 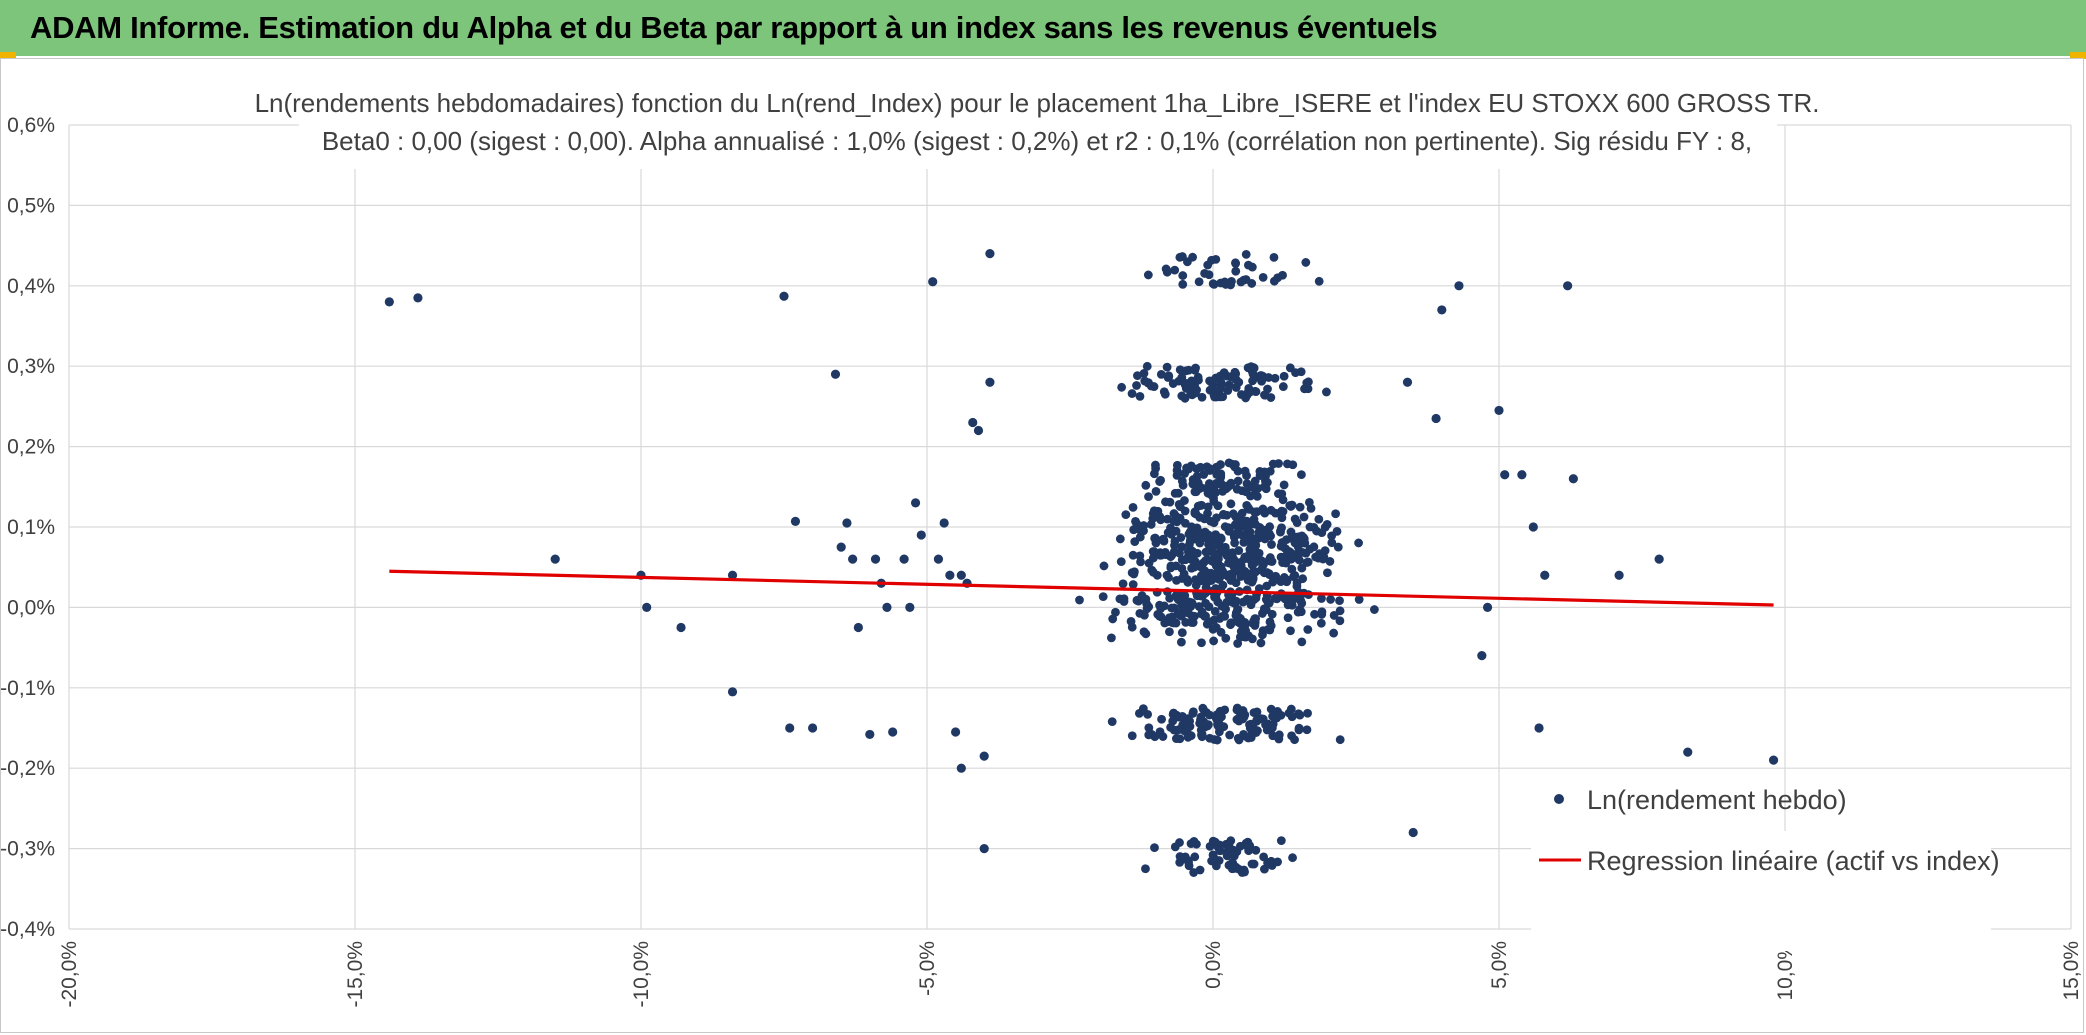 What do you see at coordinates (28, 768) in the screenshot?
I see `y-tick-label: -0,2%` at bounding box center [28, 768].